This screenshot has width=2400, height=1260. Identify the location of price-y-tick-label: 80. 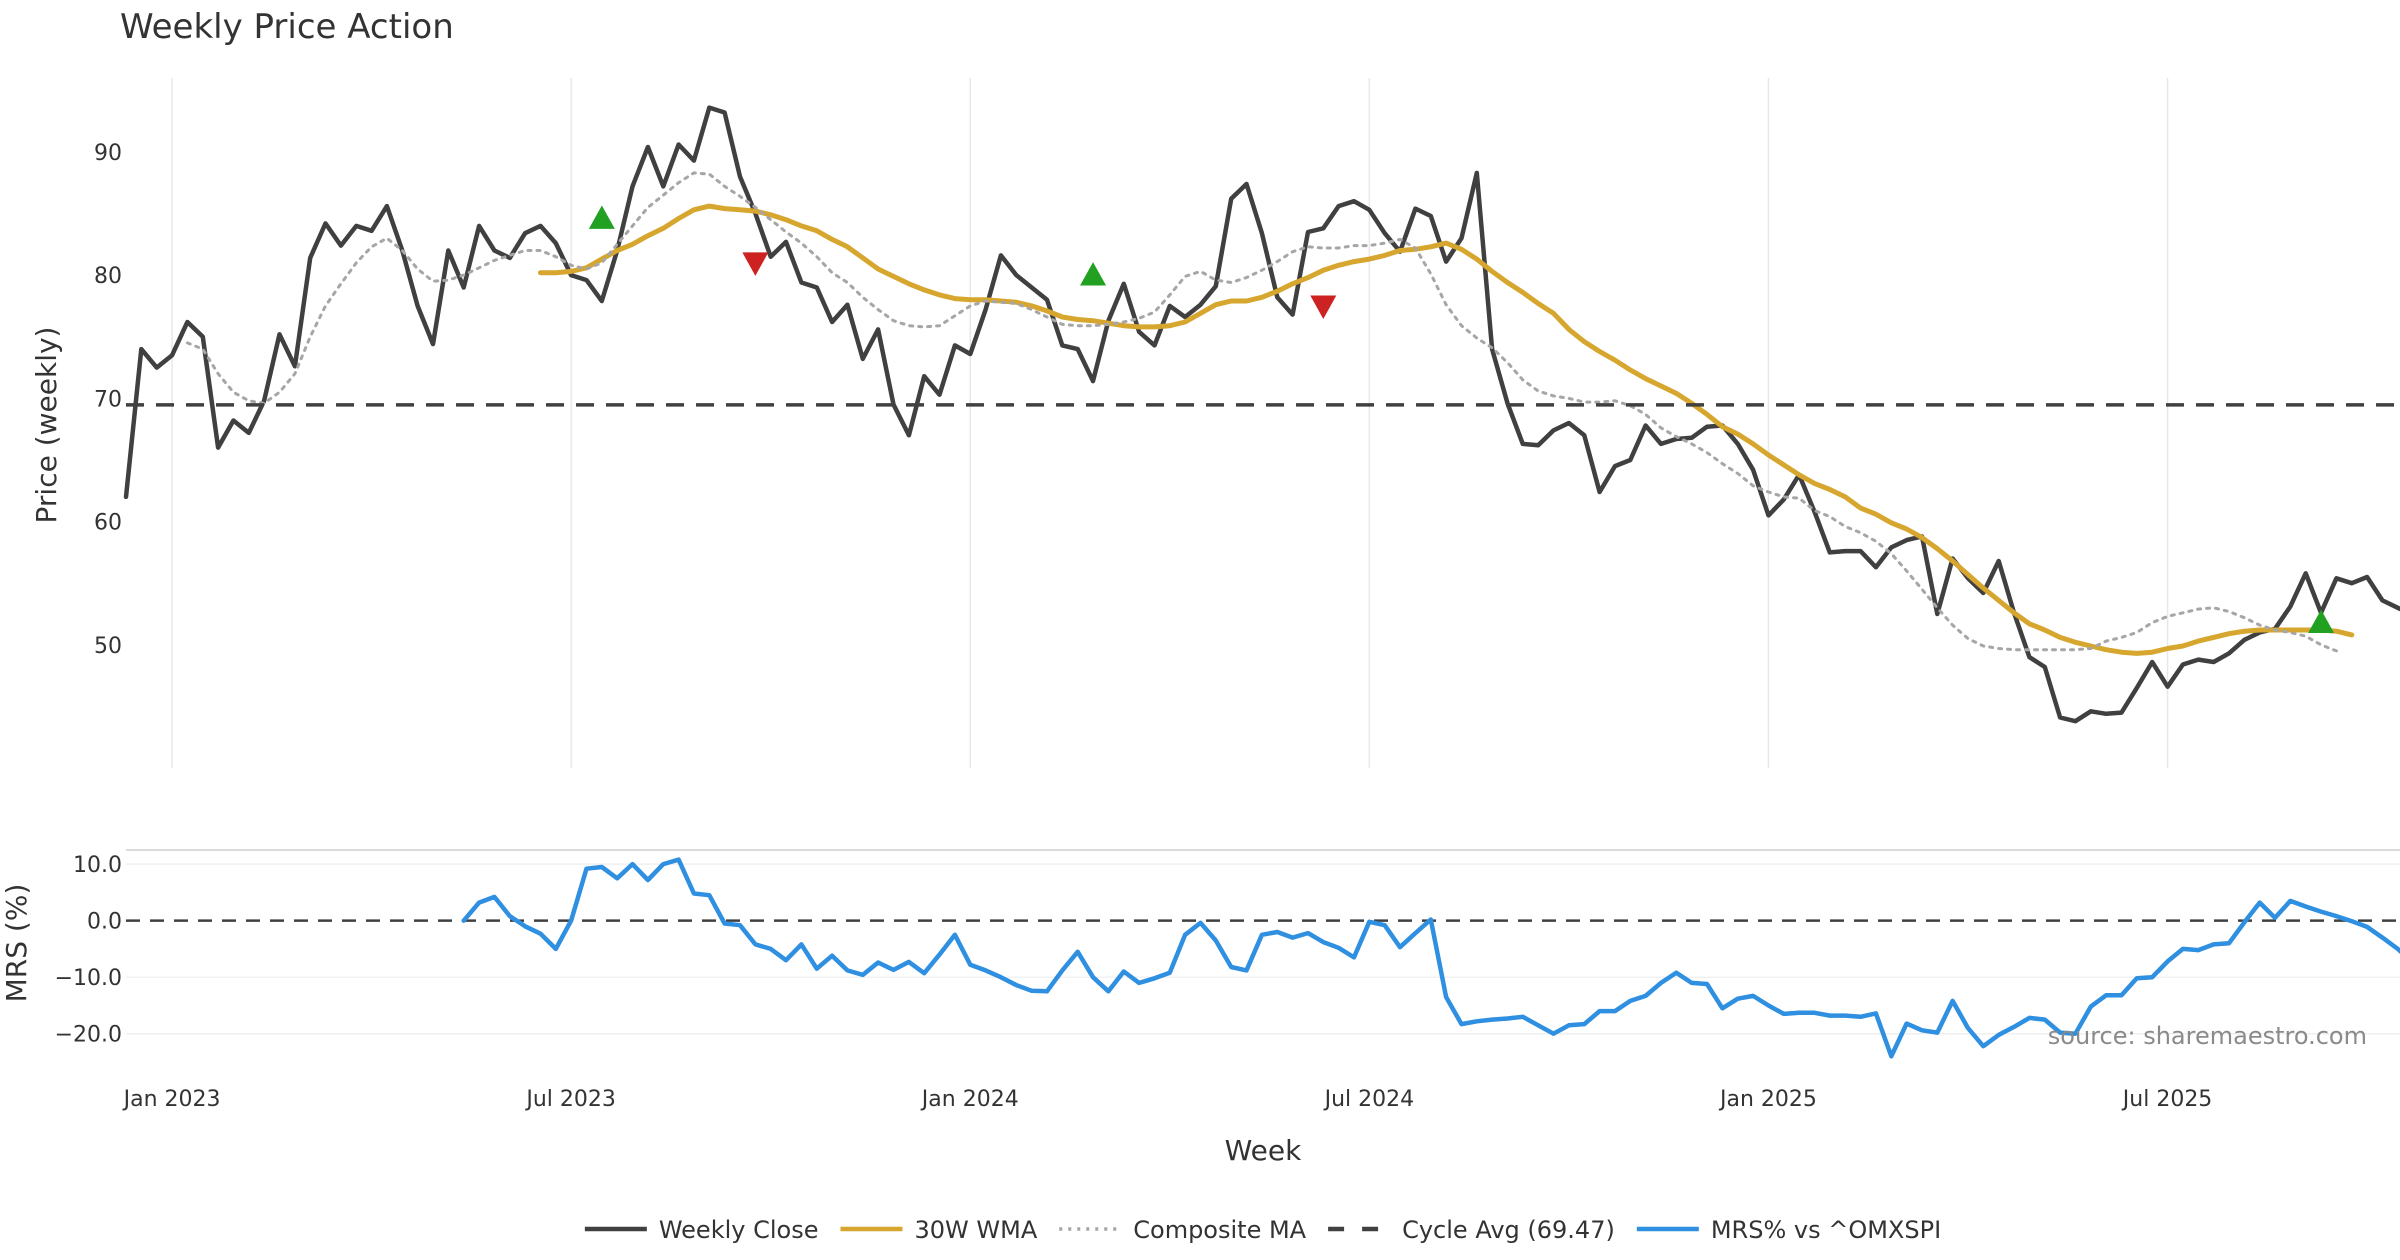
(108, 276).